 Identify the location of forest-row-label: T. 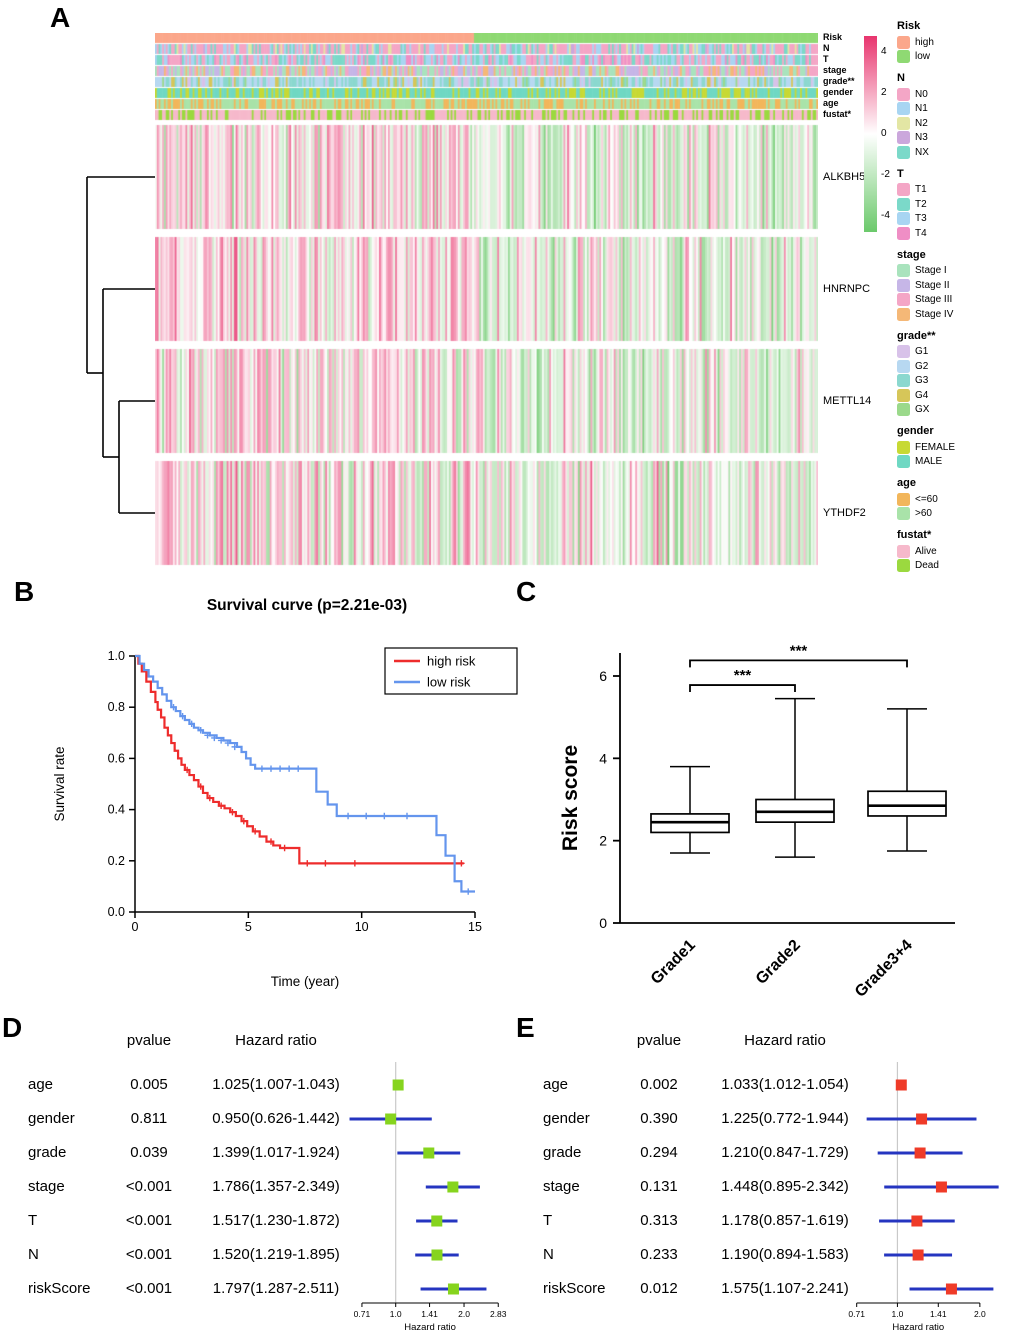
(548, 1220).